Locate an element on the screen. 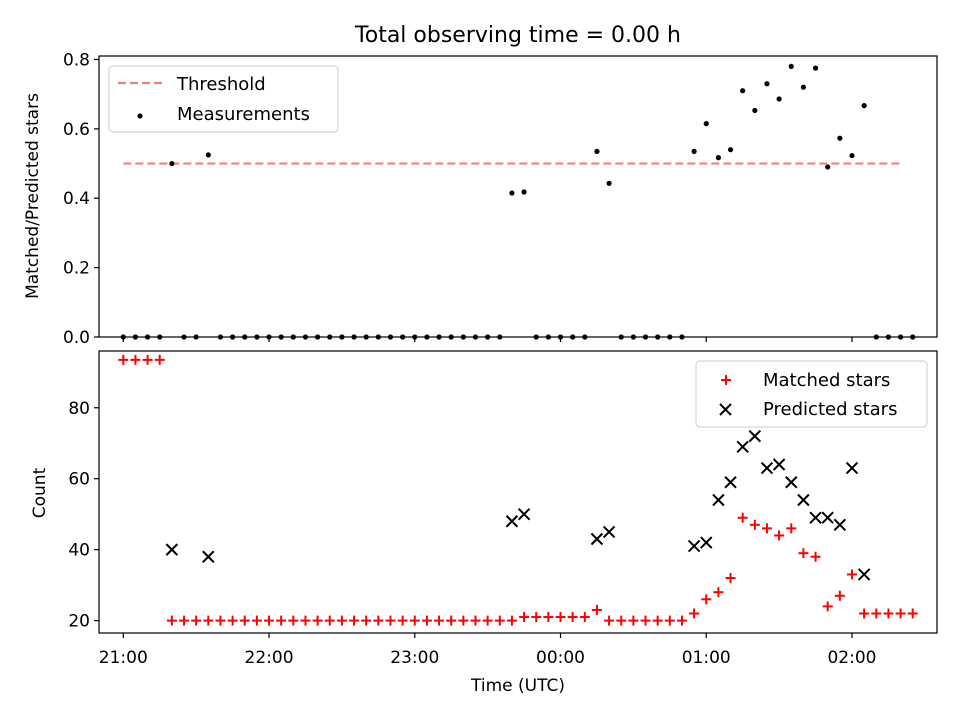 The image size is (960, 724). chart-title: Total observing time = 0.00 h is located at coordinates (517, 35).